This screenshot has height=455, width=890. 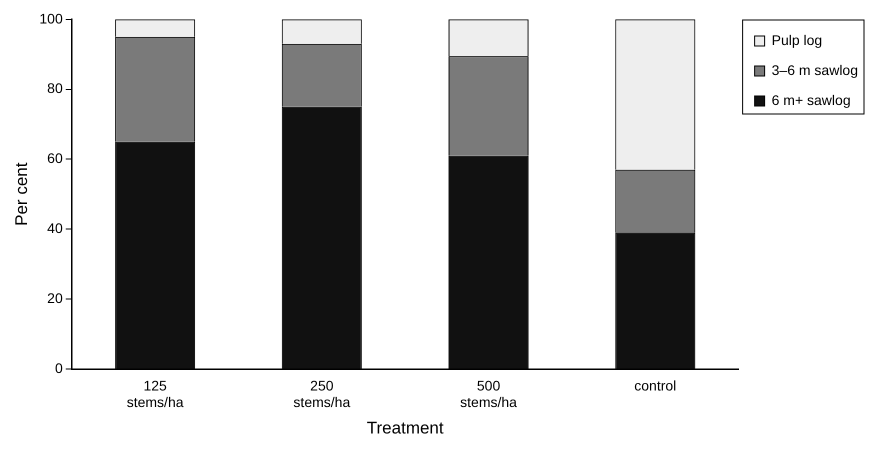 I want to click on y-tick-label: 0, so click(x=58, y=368).